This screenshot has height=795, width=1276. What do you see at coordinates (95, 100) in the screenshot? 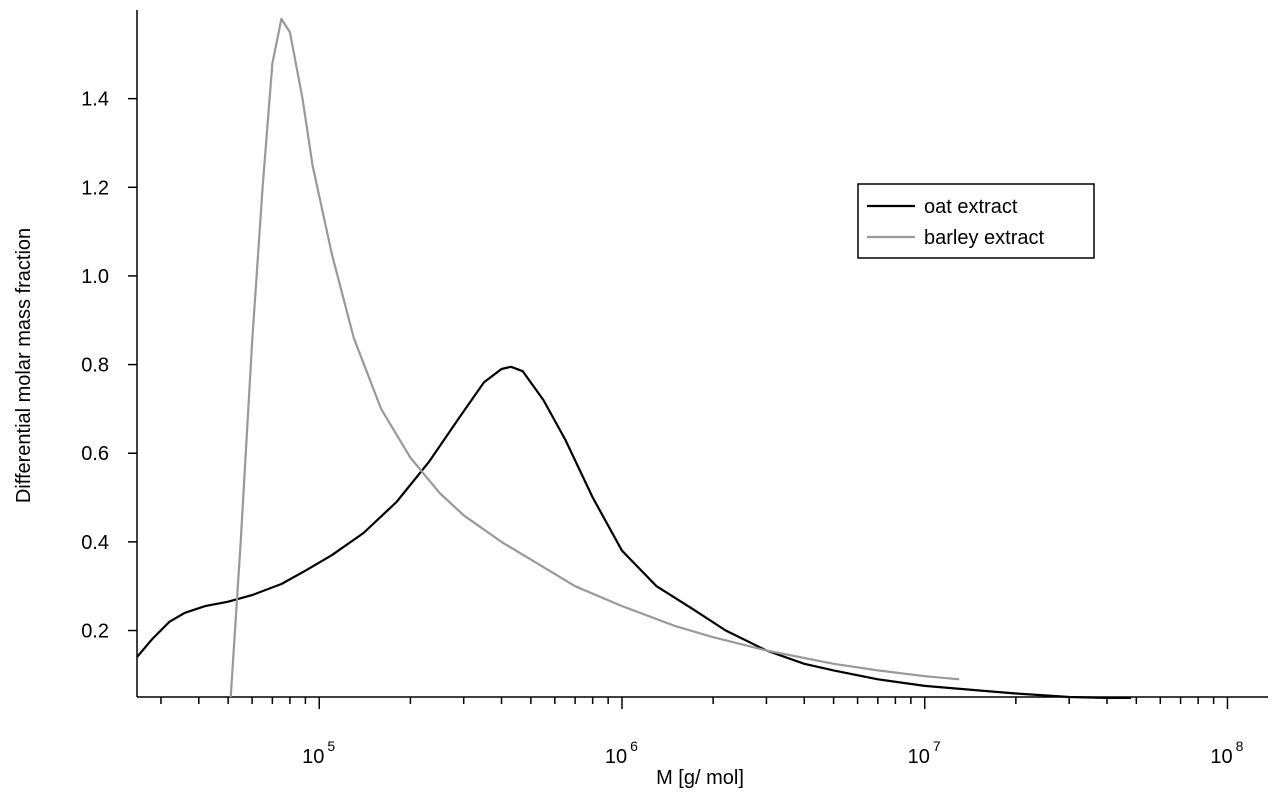
I see `y-tick-label-6: 1.4` at bounding box center [95, 100].